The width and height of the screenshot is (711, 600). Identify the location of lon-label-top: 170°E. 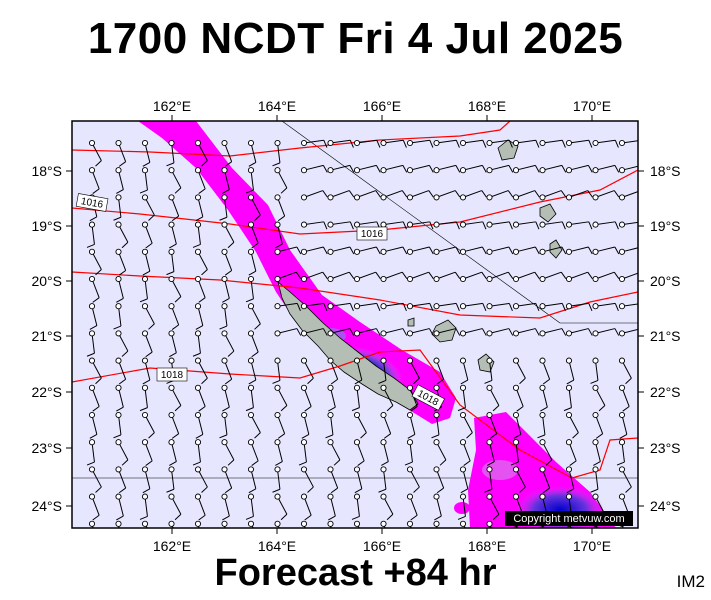
(592, 106).